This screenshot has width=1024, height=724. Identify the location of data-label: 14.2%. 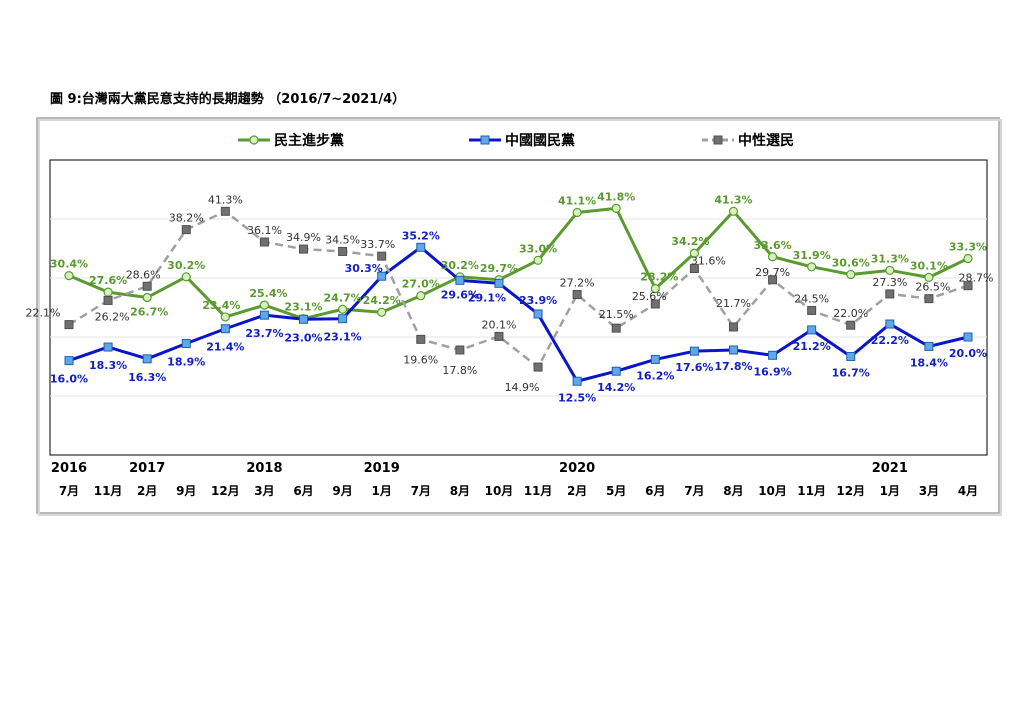
(616, 387).